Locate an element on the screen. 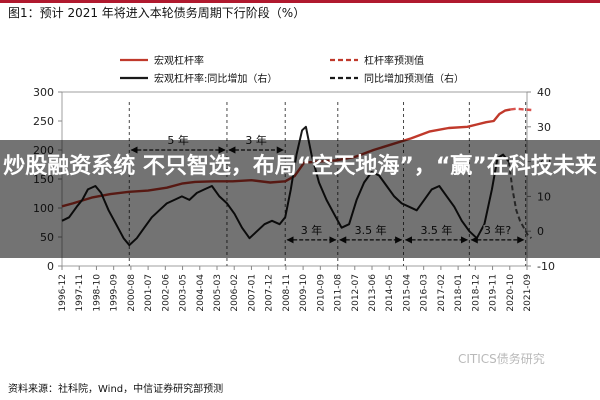 This screenshot has height=400, width=600. series-line is located at coordinates (521, 109).